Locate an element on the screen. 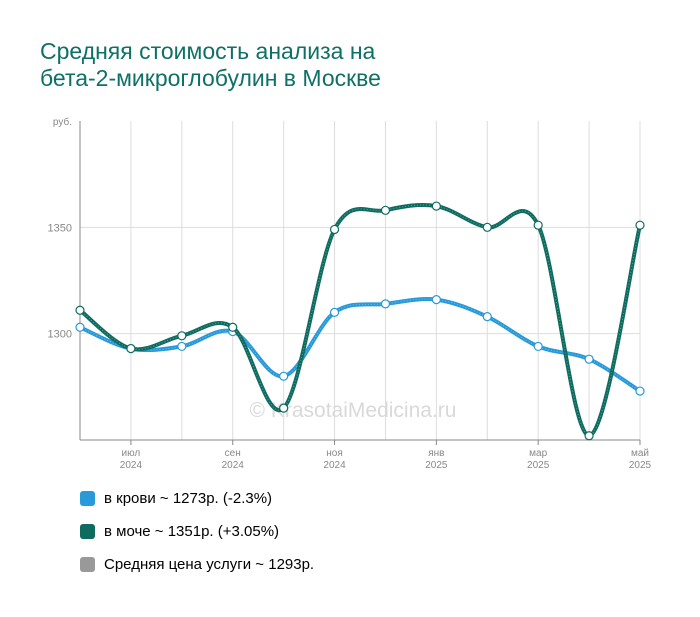 Image resolution: width=700 pixels, height=617 pixels. x-tick-label-month: мар is located at coordinates (538, 453).